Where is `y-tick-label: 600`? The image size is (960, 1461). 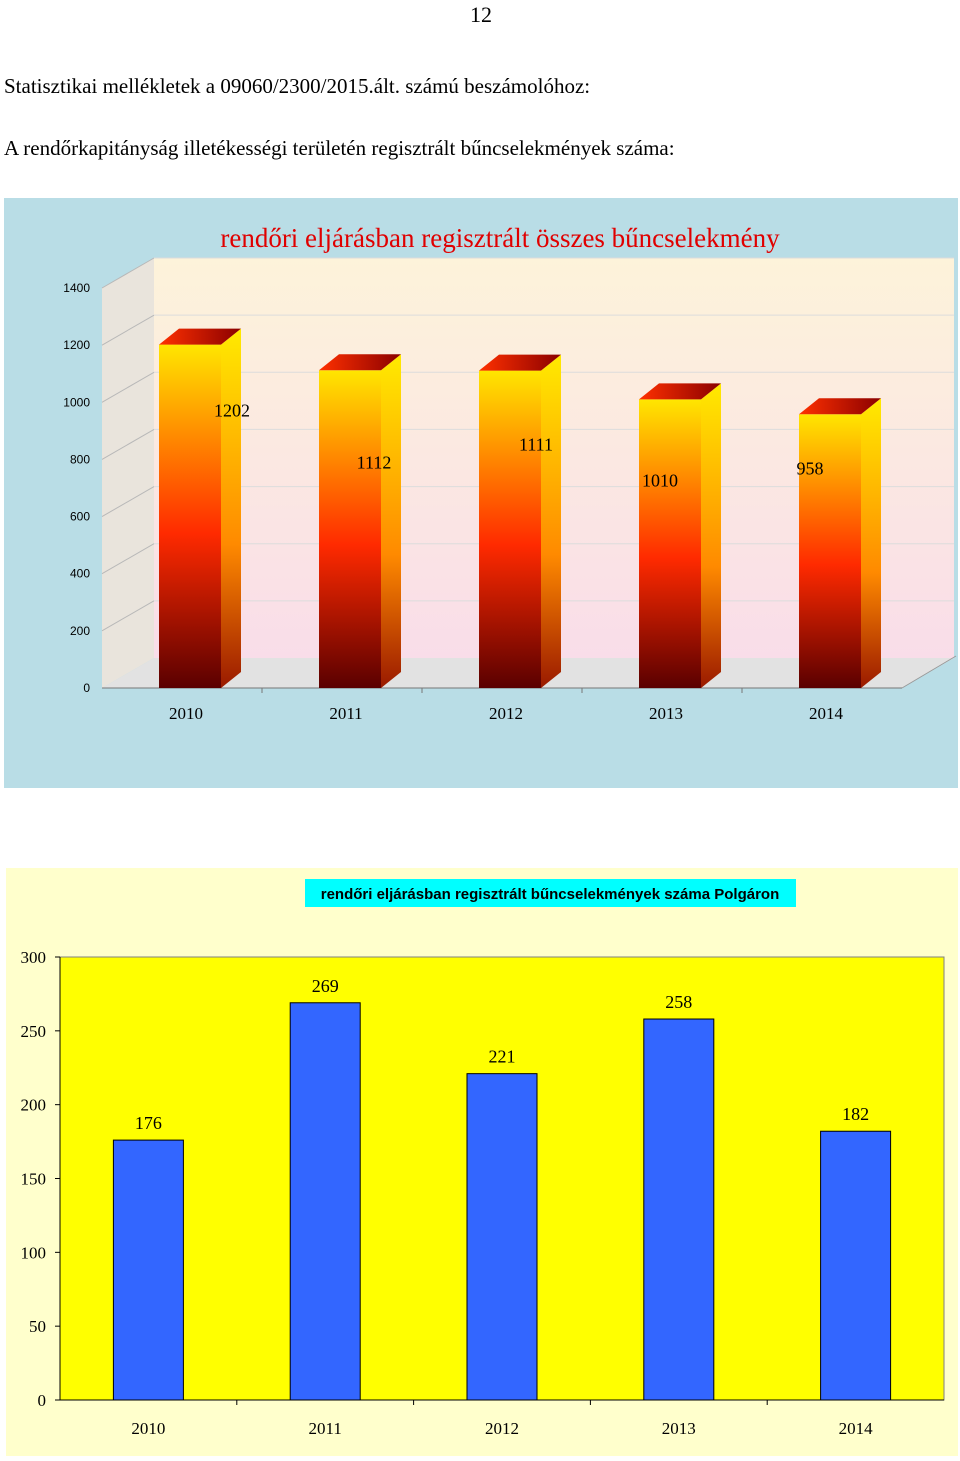 y-tick-label: 600 is located at coordinates (80, 517).